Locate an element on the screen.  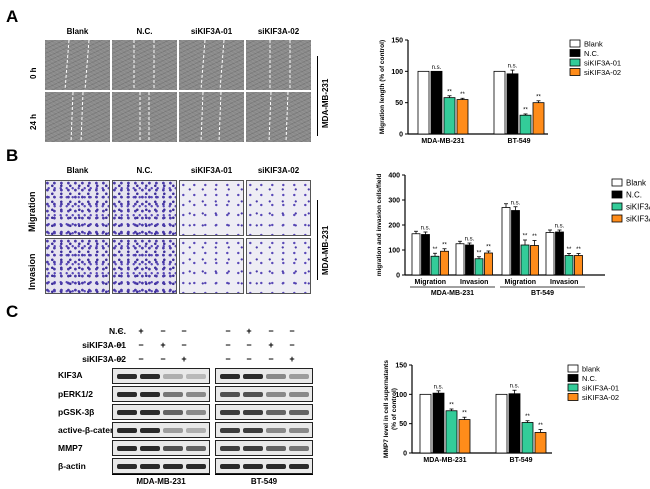
x-tick-label: BT-549 is located at coordinates (519, 141).